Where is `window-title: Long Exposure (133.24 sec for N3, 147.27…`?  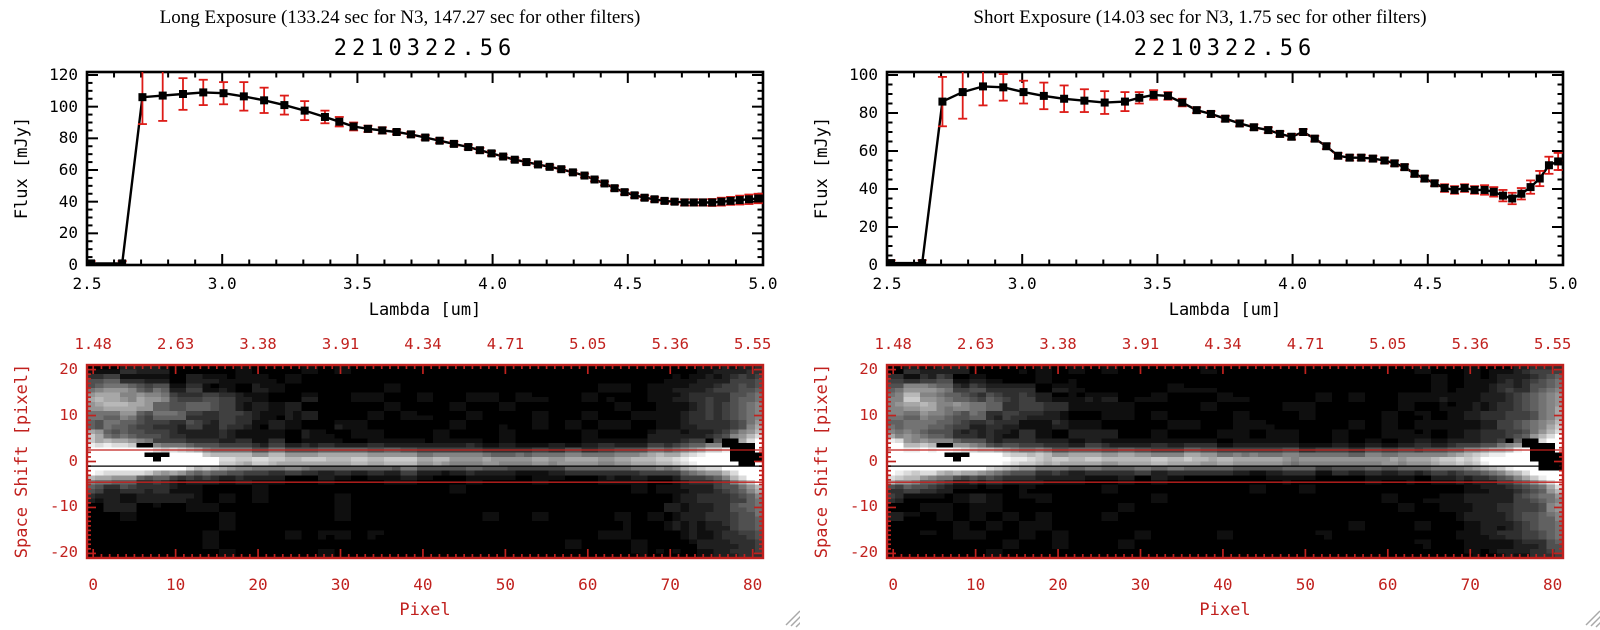
window-title: Long Exposure (133.24 sec for N3, 147.27… is located at coordinates (400, 17).